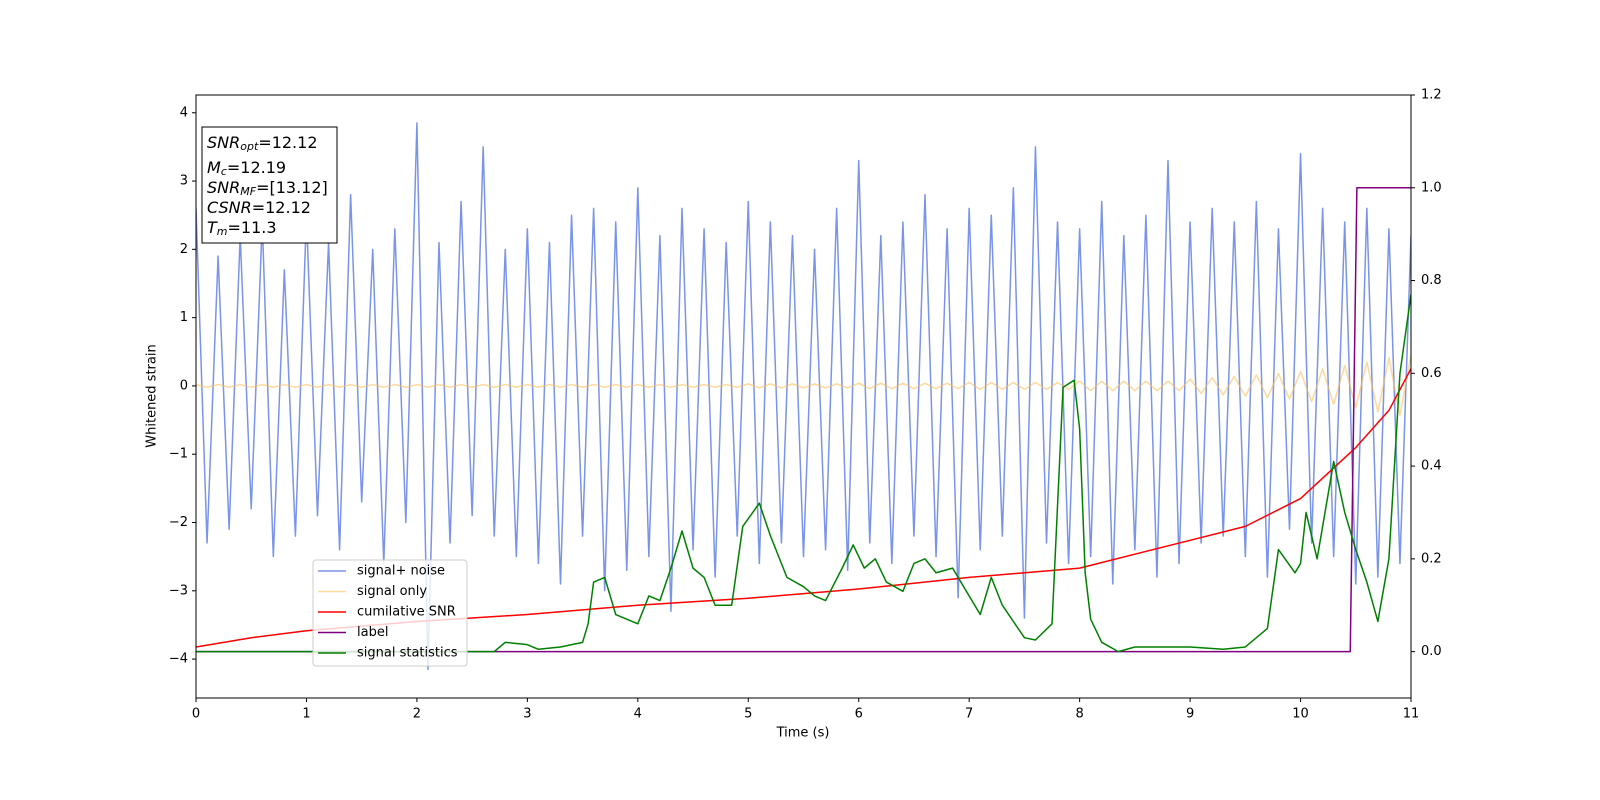  What do you see at coordinates (184, 112) in the screenshot?
I see `y-tick-label: 4` at bounding box center [184, 112].